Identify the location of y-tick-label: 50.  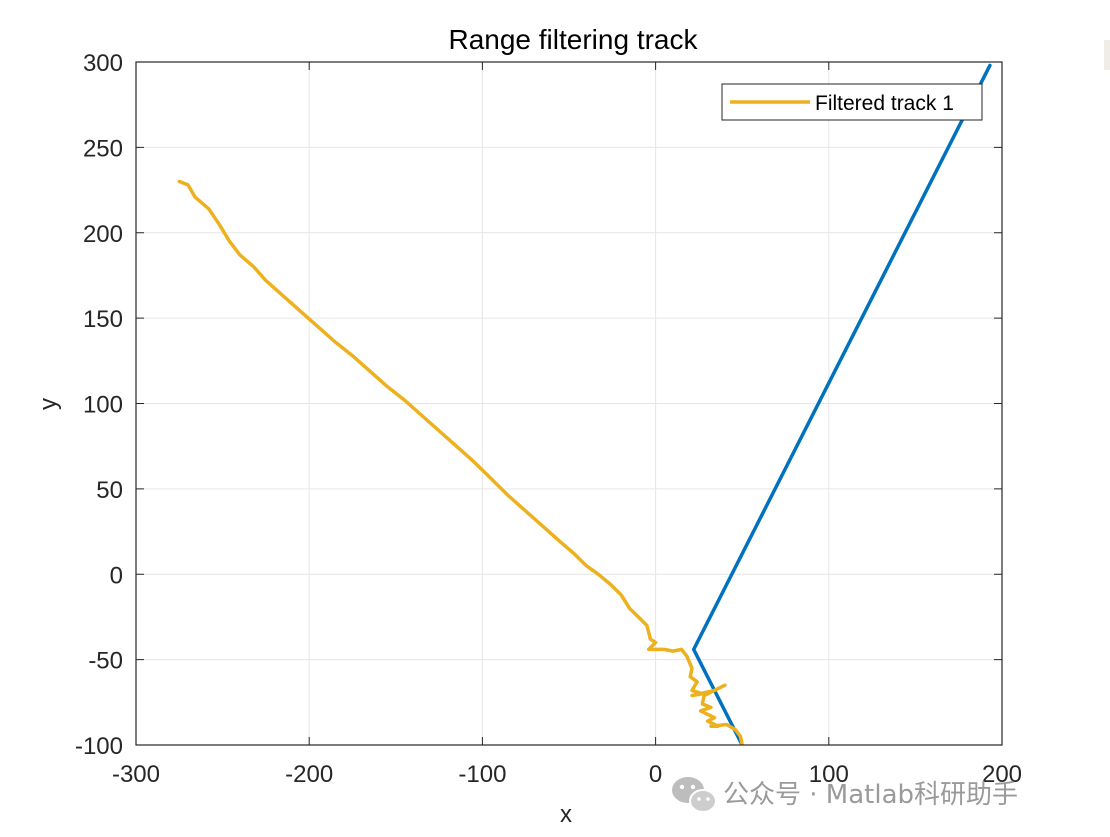
(109, 490).